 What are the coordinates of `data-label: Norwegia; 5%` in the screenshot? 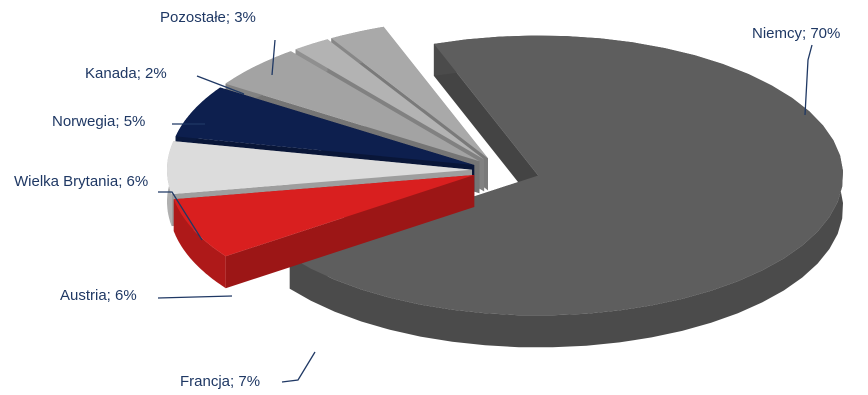 It's located at (99, 121).